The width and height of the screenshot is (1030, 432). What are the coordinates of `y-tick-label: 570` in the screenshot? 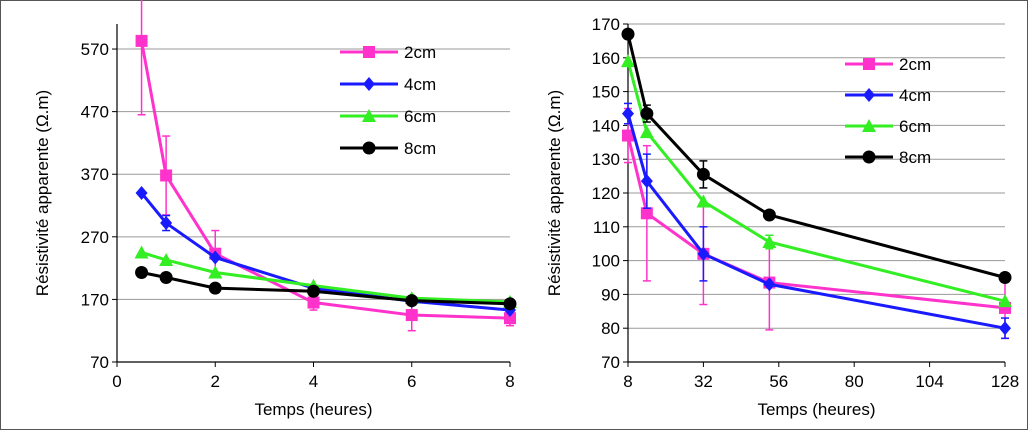 It's located at (95, 49).